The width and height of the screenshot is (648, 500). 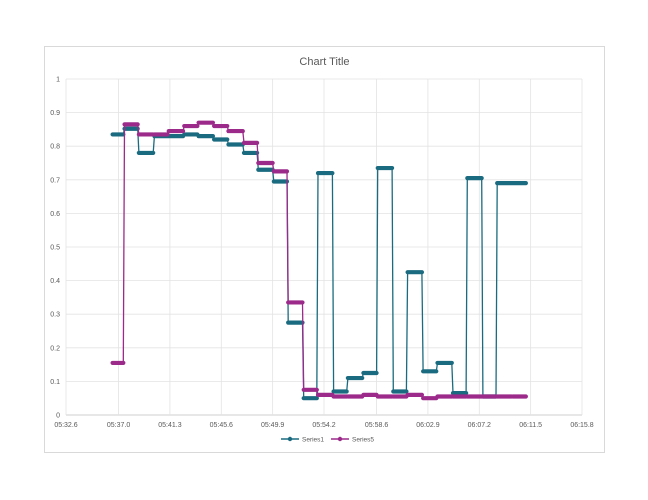 I want to click on y-tick-label: 0.2, so click(x=55, y=348).